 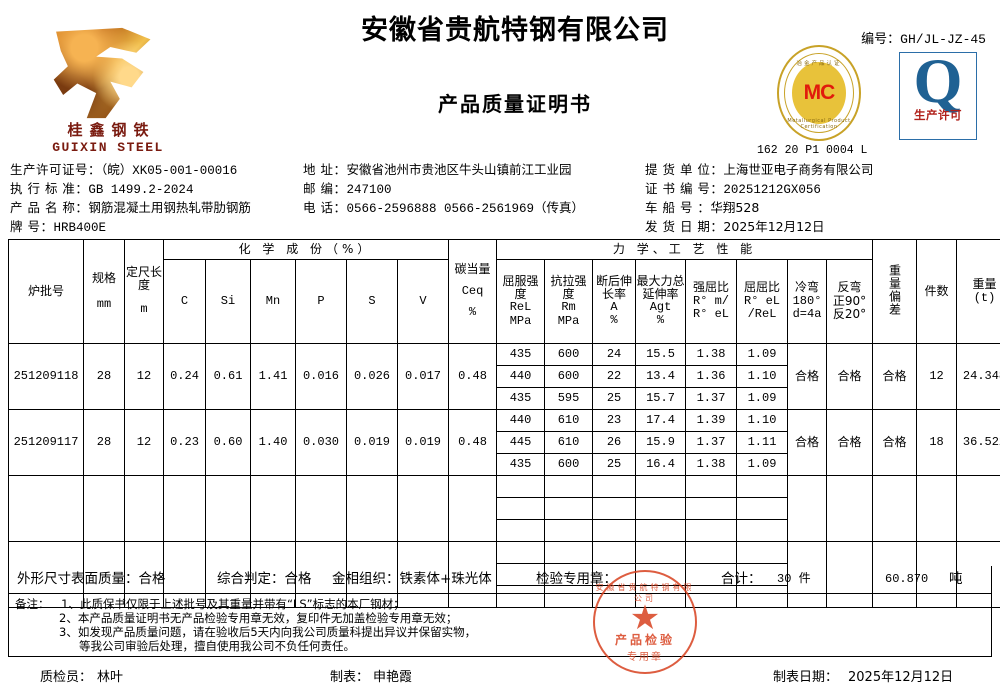 I want to click on cell-cold-bend, so click(x=807, y=508).